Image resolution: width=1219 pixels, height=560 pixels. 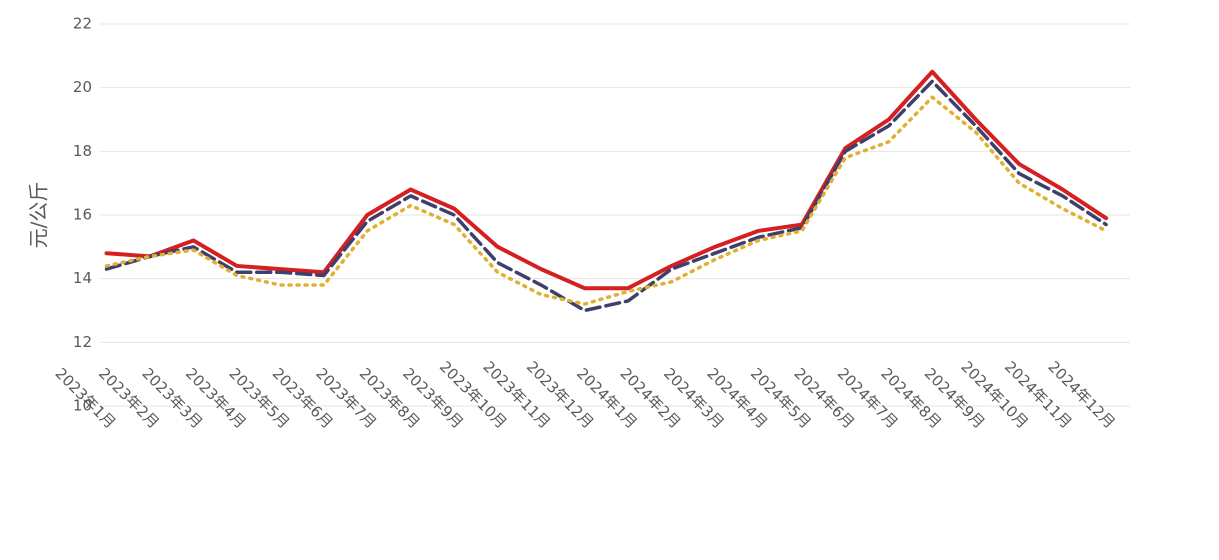 What do you see at coordinates (82, 406) in the screenshot?
I see `y-tick-label: 10` at bounding box center [82, 406].